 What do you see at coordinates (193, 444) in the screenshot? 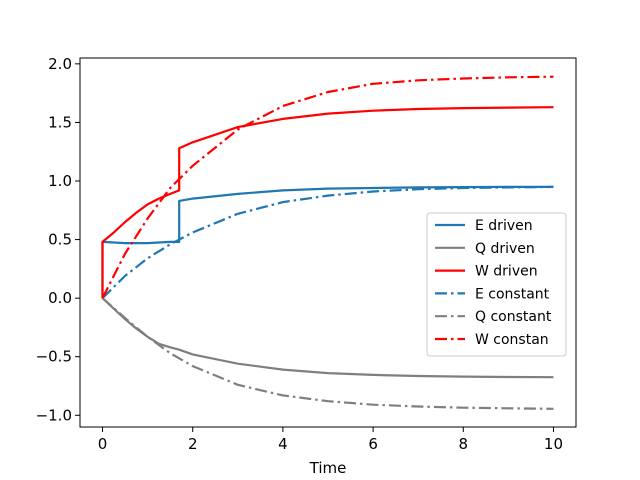
I see `x-tick-label: 2` at bounding box center [193, 444].